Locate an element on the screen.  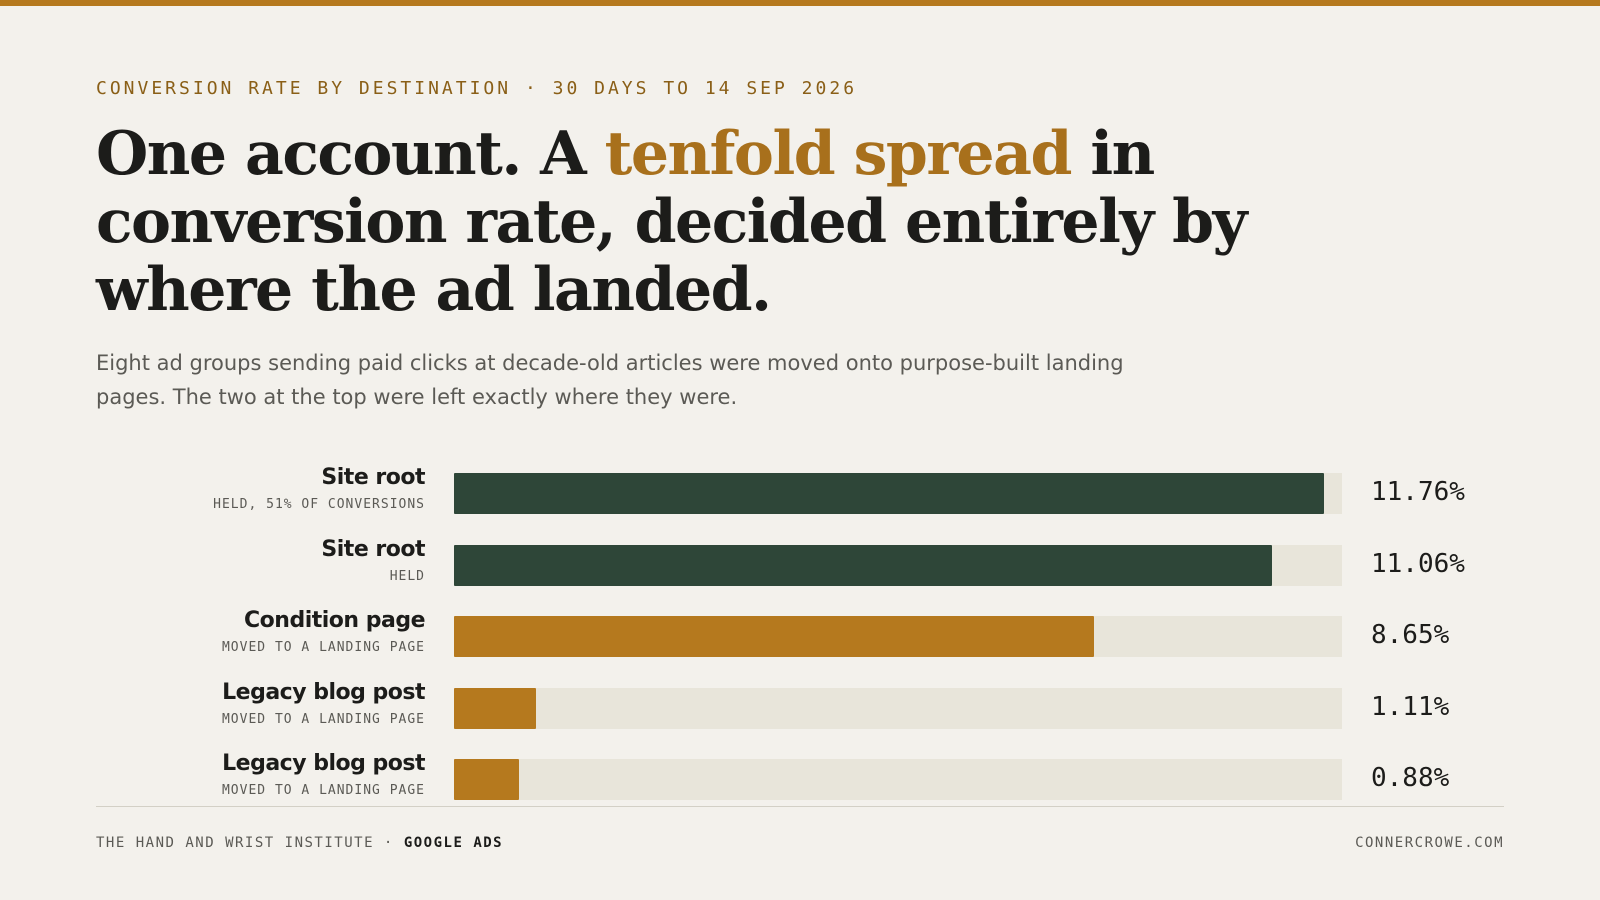
top-bar is located at coordinates (800, 3).